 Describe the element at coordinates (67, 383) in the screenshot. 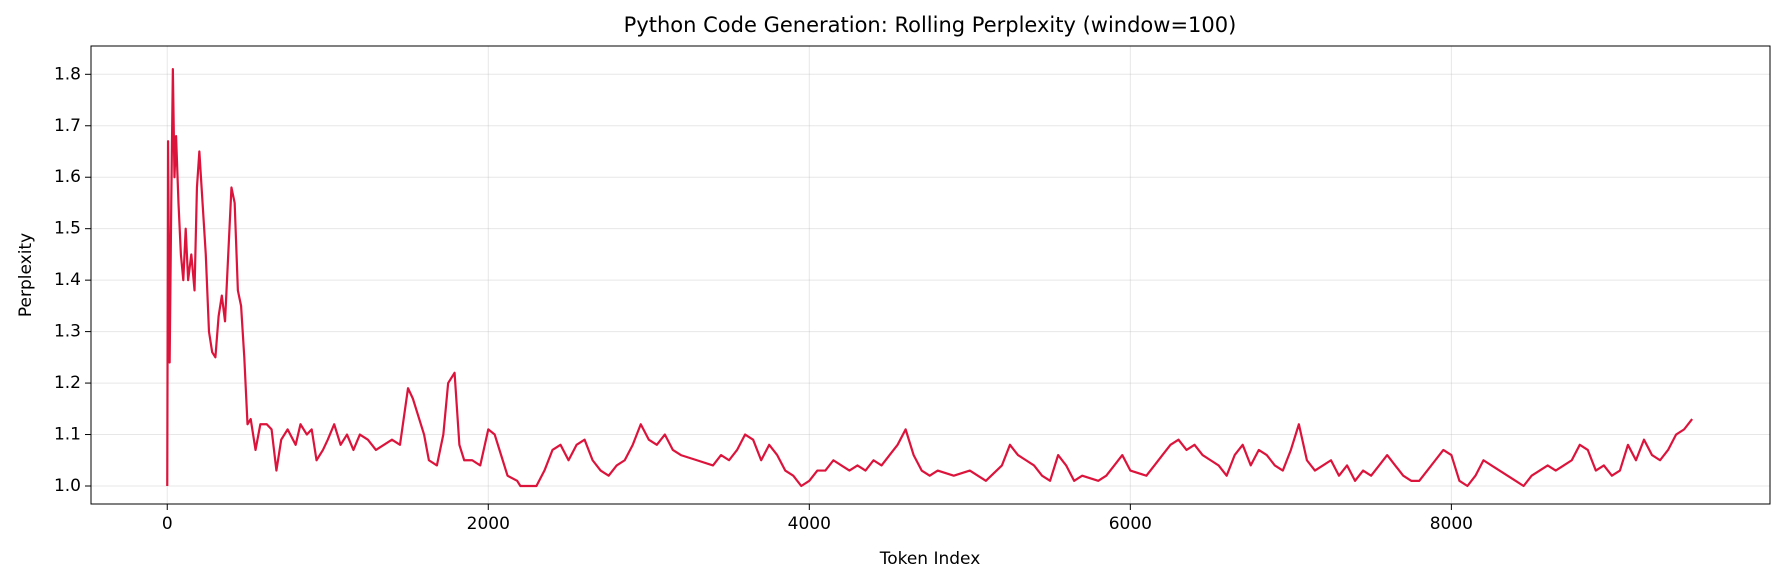

I see `y-tick-label: 1.2` at that location.